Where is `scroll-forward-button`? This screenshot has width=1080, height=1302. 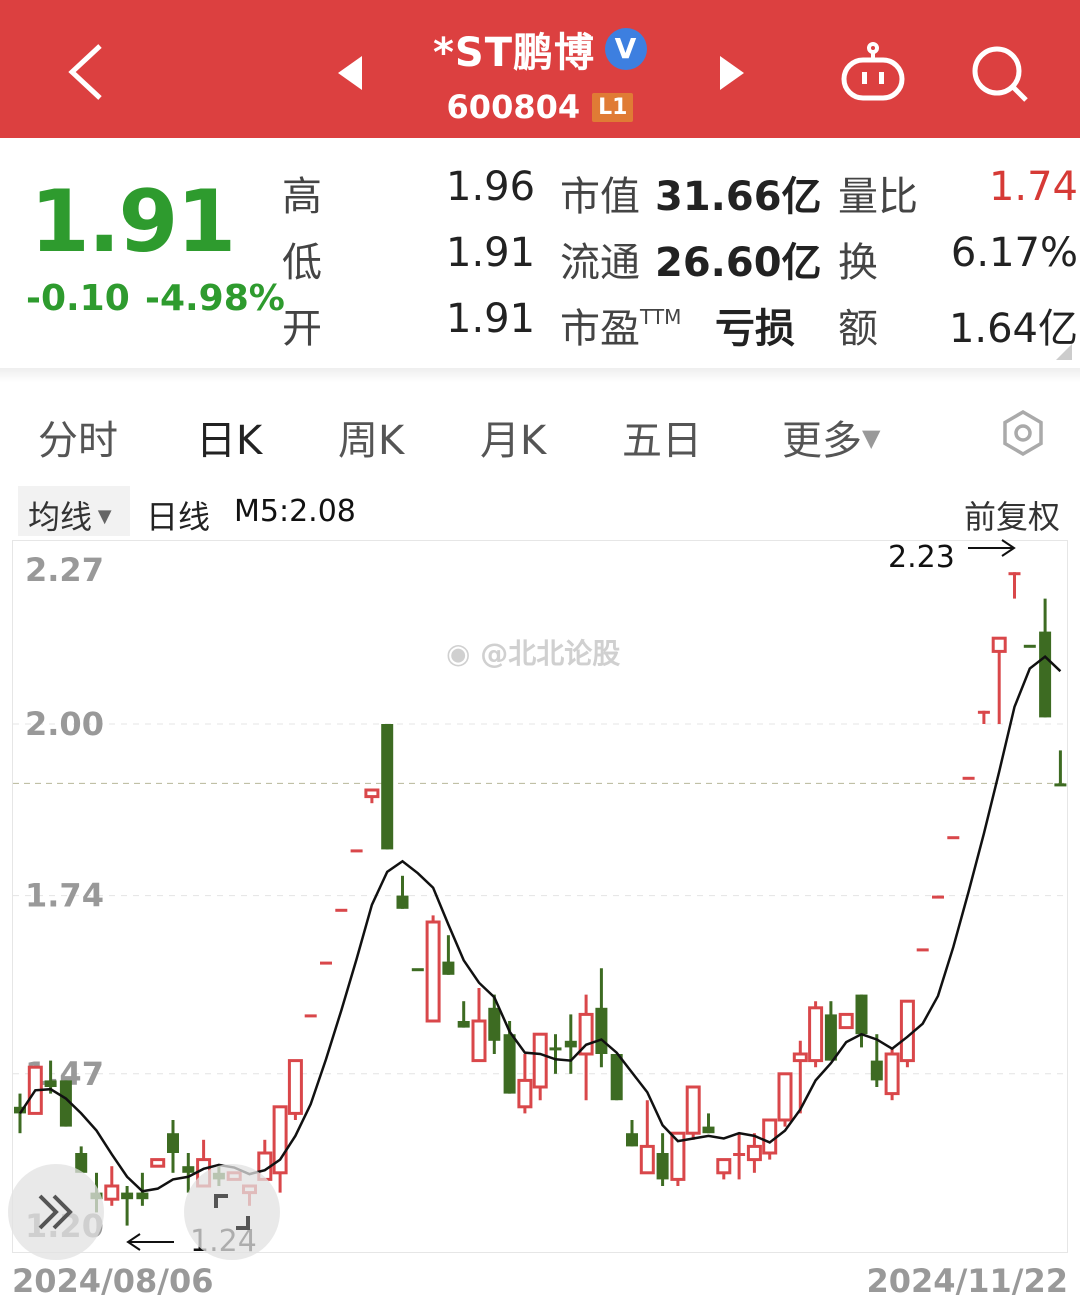 scroll-forward-button is located at coordinates (56, 1212).